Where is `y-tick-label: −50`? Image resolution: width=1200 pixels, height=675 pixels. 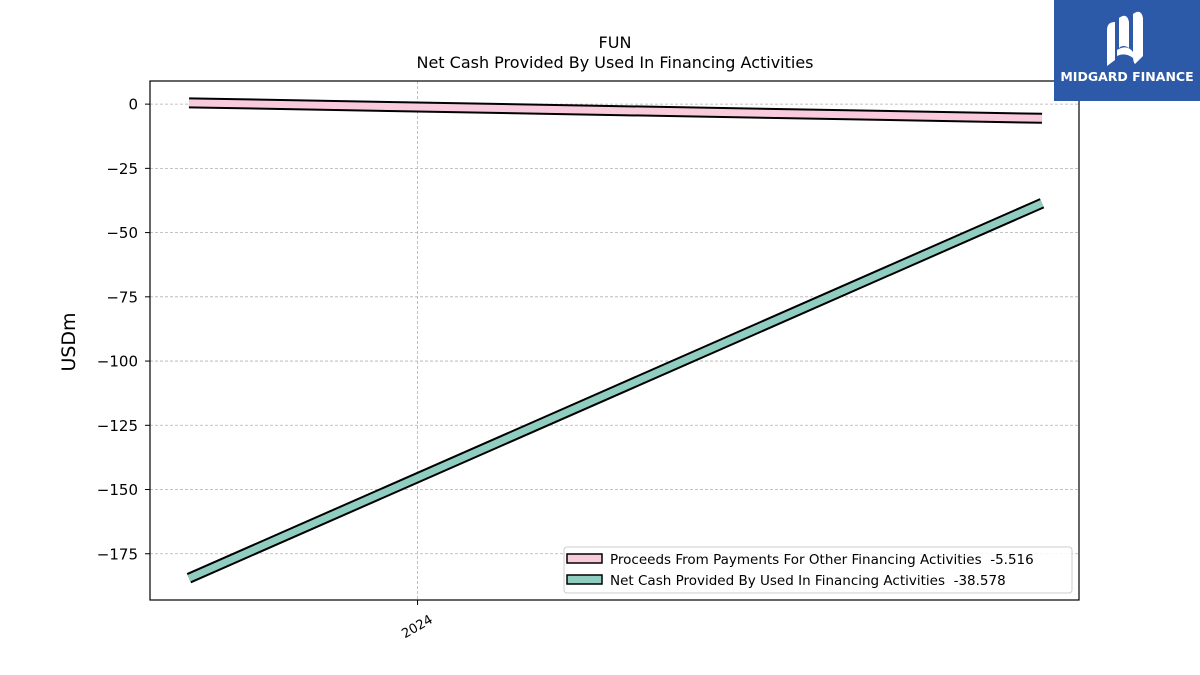
y-tick-label: −50 is located at coordinates (122, 233).